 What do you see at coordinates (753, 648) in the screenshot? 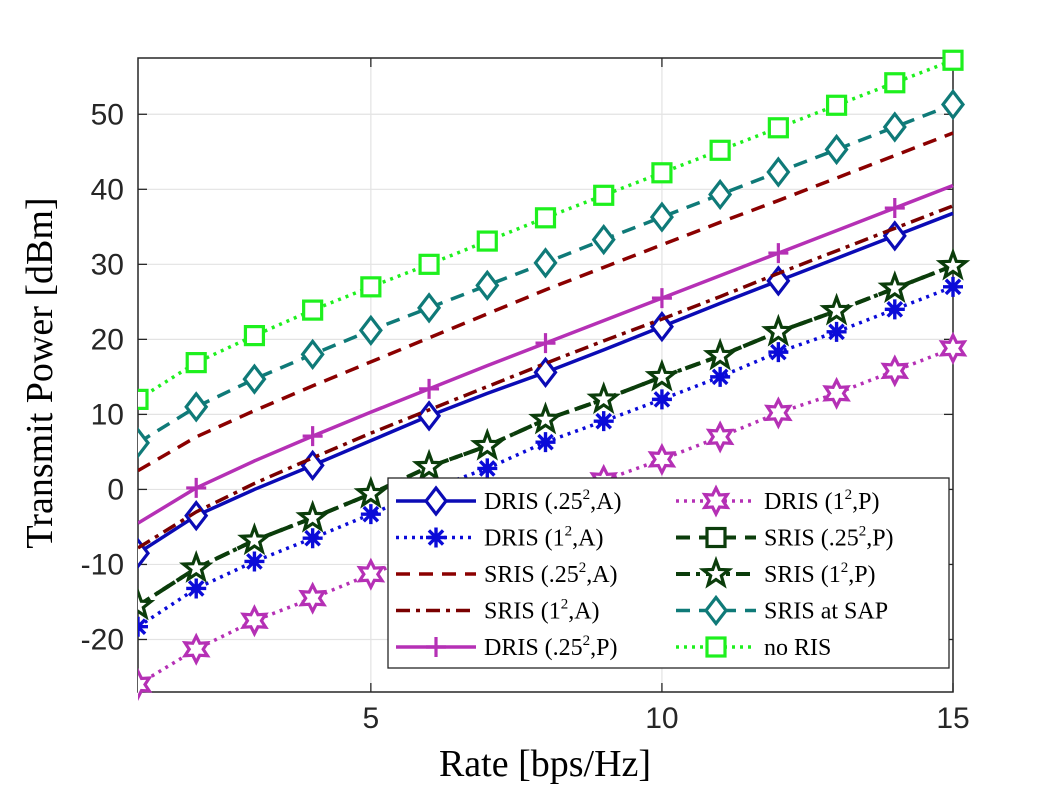
I see `legend-item-no-ris: no RIS` at bounding box center [753, 648].